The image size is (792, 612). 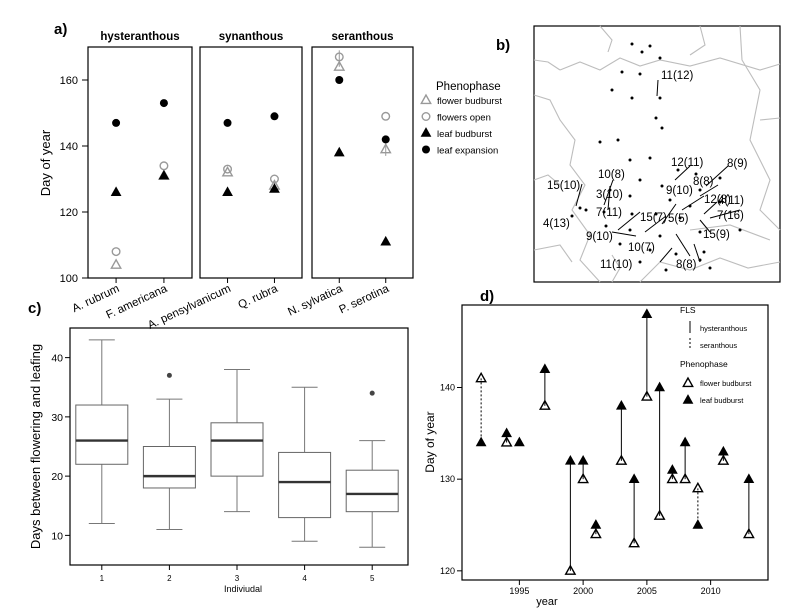 I want to click on panel-a-ylabel: Day of year, so click(x=45, y=162).